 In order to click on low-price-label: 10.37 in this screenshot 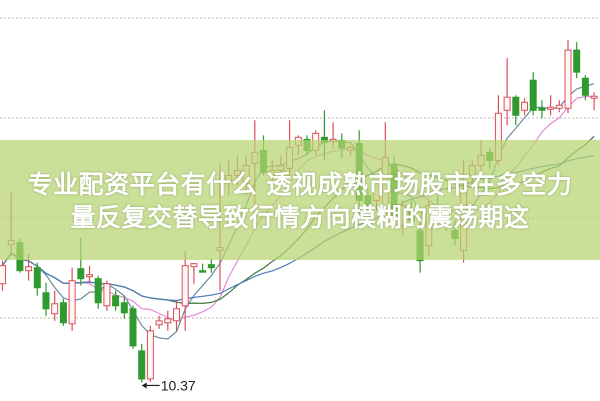, I will do `click(178, 385)`.